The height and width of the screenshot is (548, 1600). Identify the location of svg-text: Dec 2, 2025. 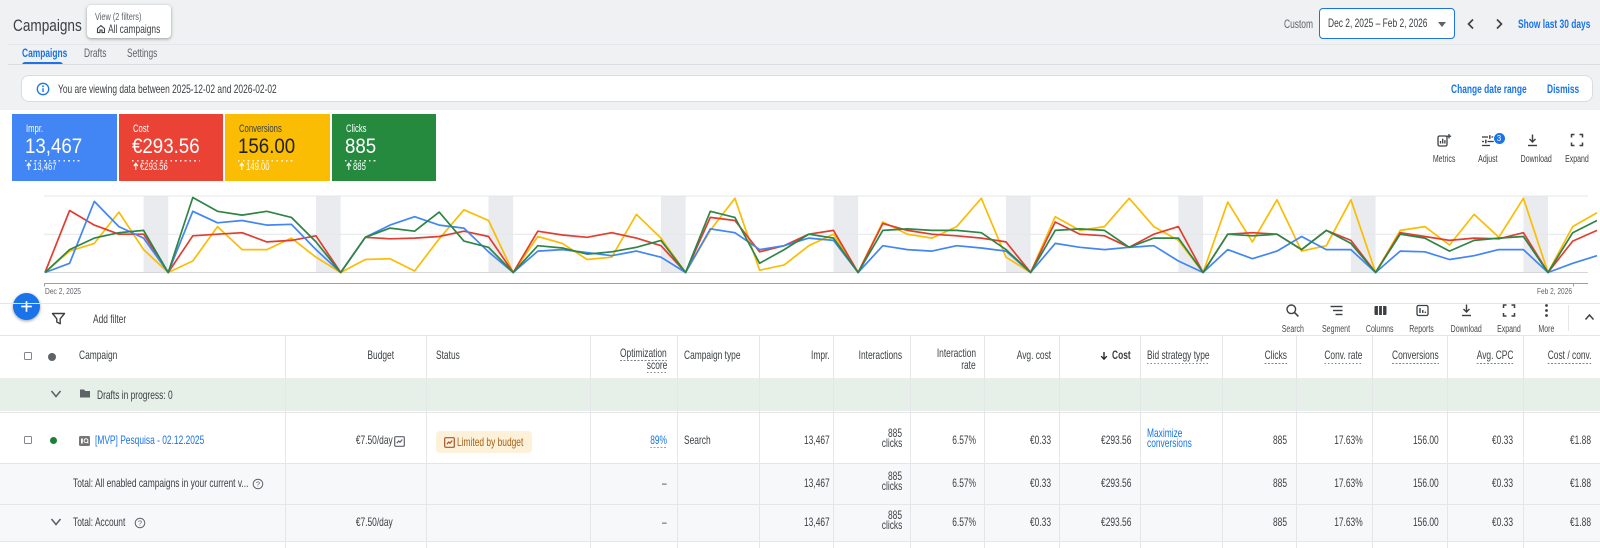
(63, 291).